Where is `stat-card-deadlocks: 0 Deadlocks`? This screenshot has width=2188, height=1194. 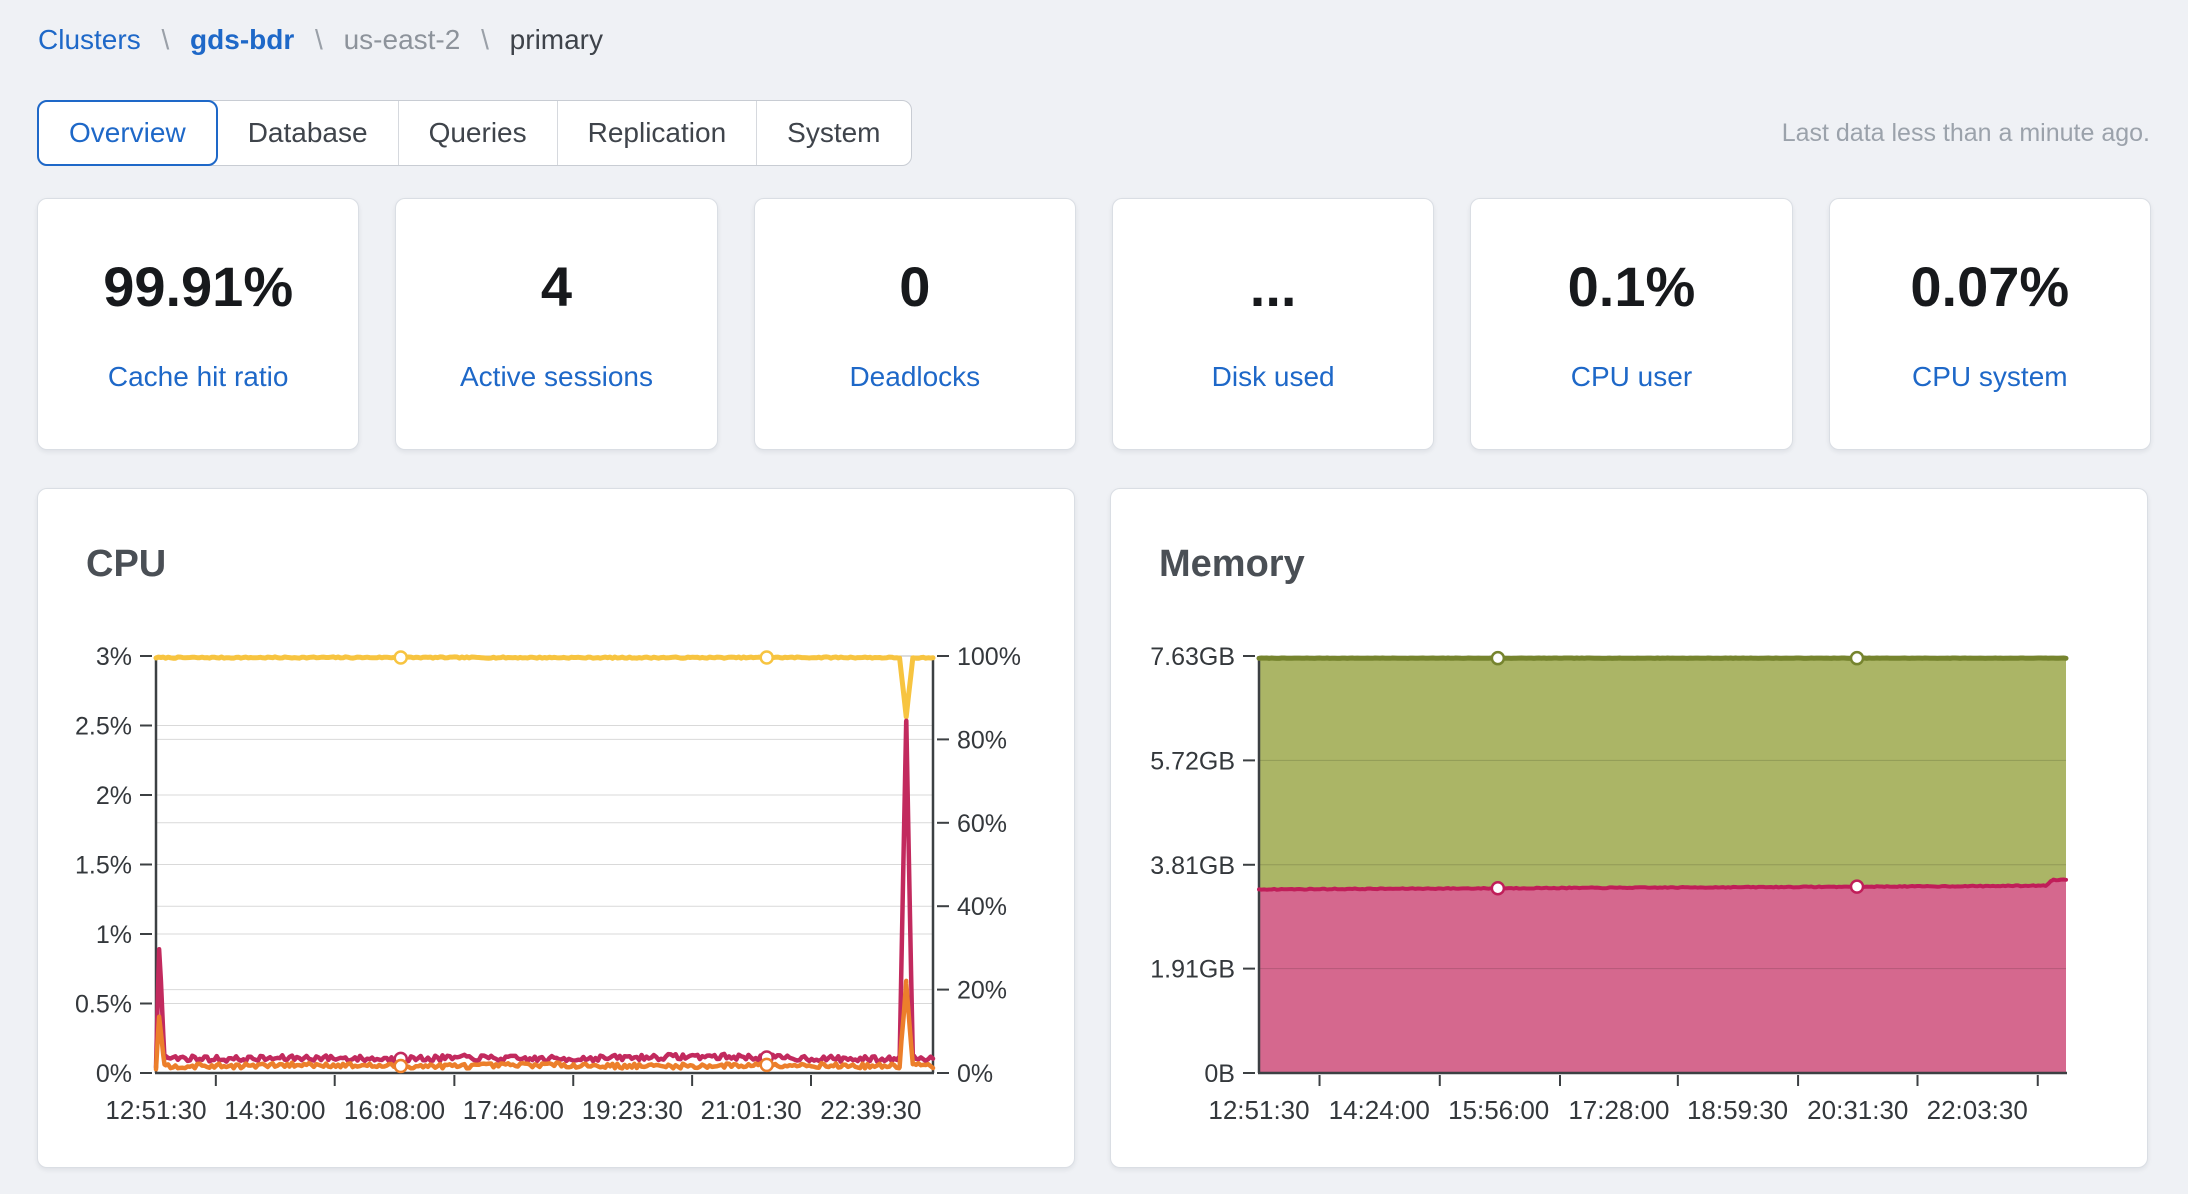
stat-card-deadlocks: 0 Deadlocks is located at coordinates (914, 324).